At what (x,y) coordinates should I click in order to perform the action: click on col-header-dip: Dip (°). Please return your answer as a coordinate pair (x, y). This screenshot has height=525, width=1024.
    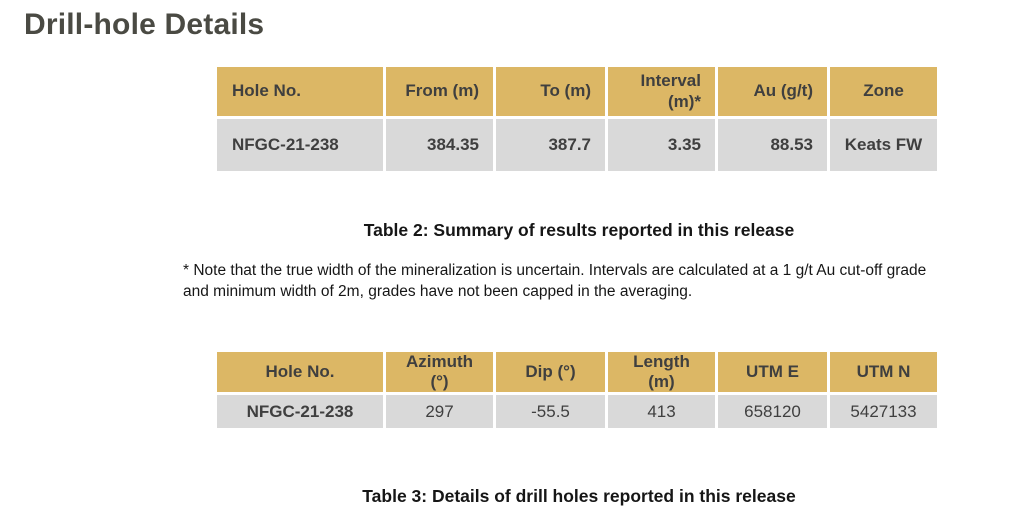
    Looking at the image, I should click on (550, 372).